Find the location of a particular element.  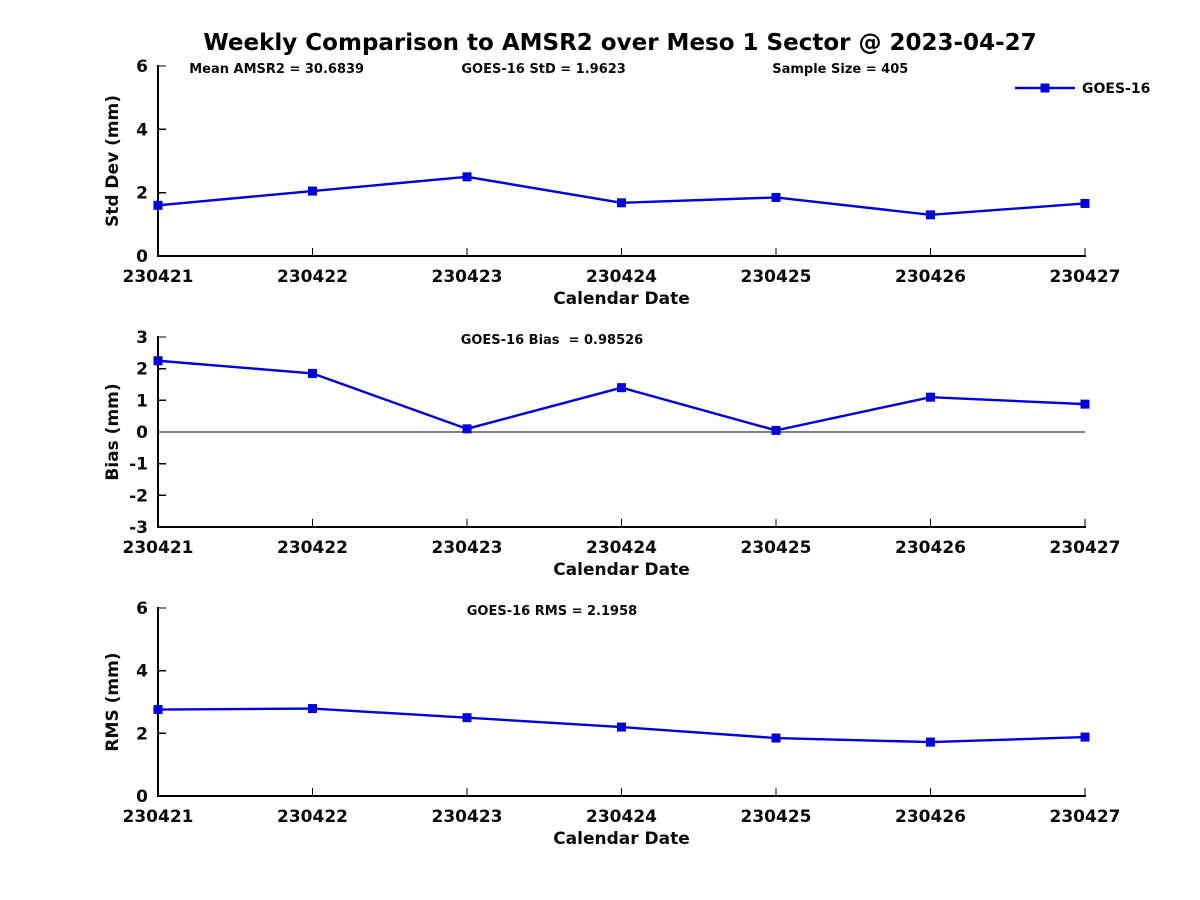

y-tick-label: 3 is located at coordinates (142, 338).